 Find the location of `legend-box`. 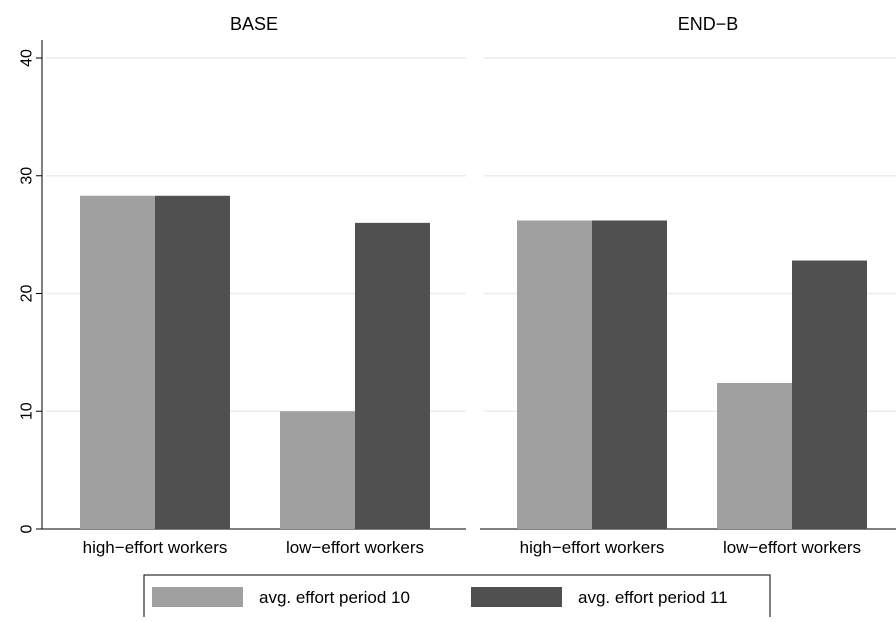

legend-box is located at coordinates (457, 595).